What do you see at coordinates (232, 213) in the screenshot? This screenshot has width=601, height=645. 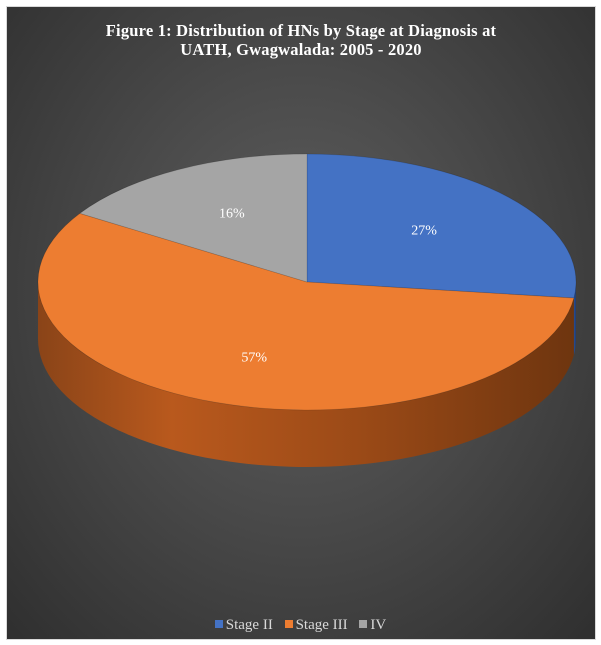 I see `data-label-iv: 16%` at bounding box center [232, 213].